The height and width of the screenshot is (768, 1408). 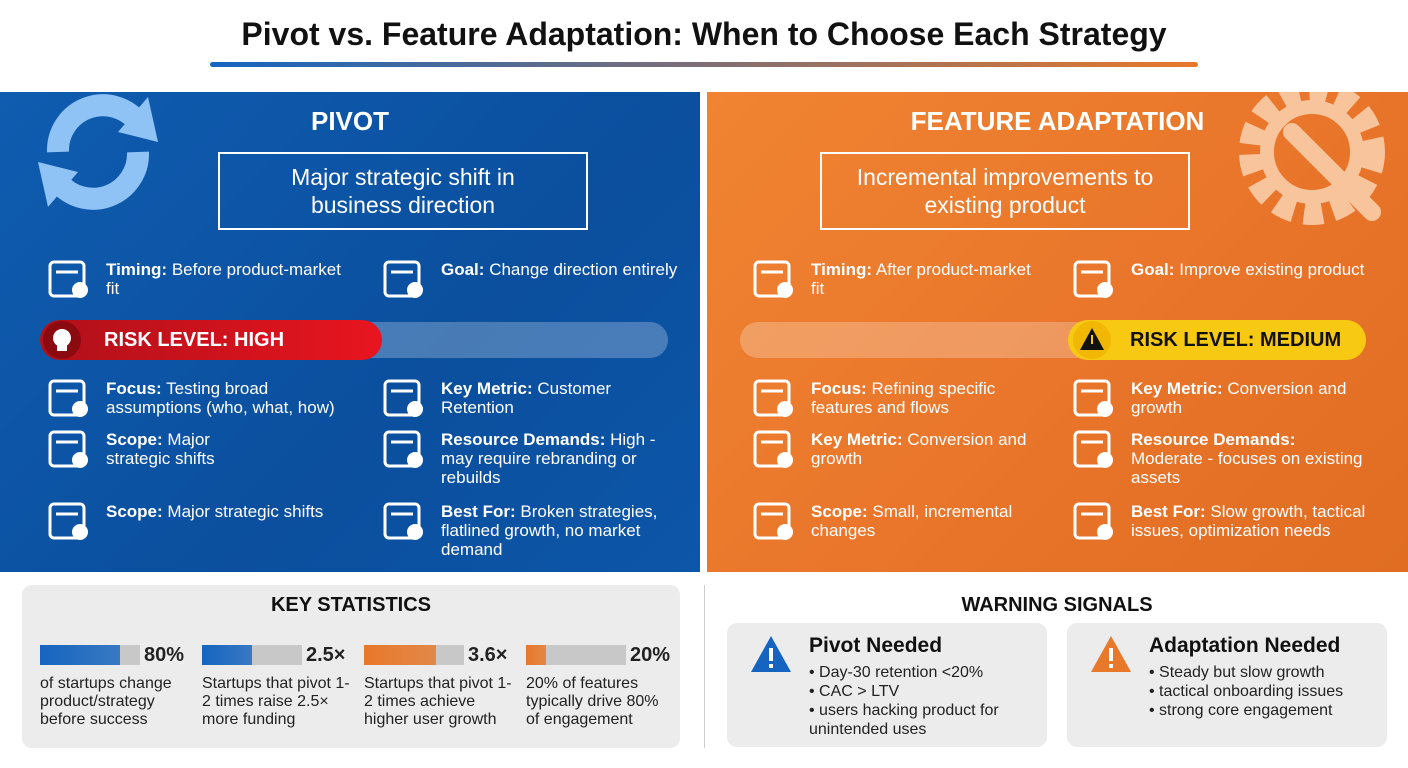 What do you see at coordinates (921, 672) in the screenshot?
I see `warning-bullet: Day-30 retention <20%` at bounding box center [921, 672].